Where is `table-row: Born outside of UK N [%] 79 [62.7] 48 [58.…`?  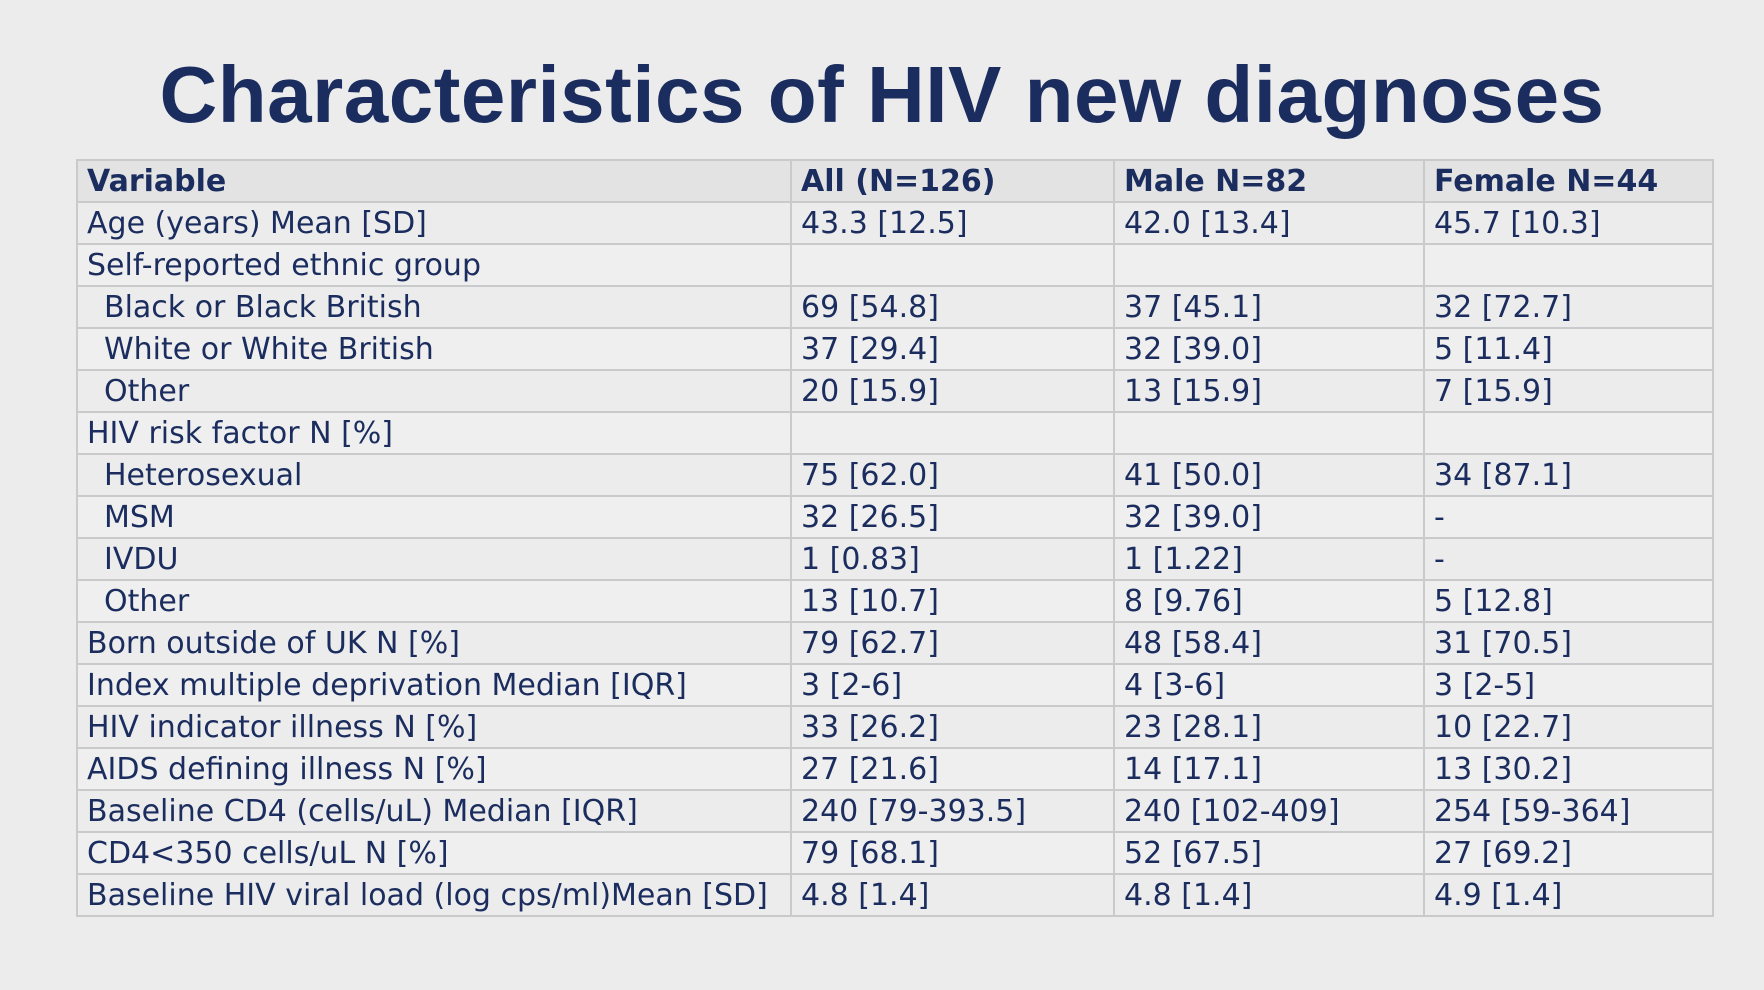 table-row: Born outside of UK N [%] 79 [62.7] 48 [58.… is located at coordinates (895, 643).